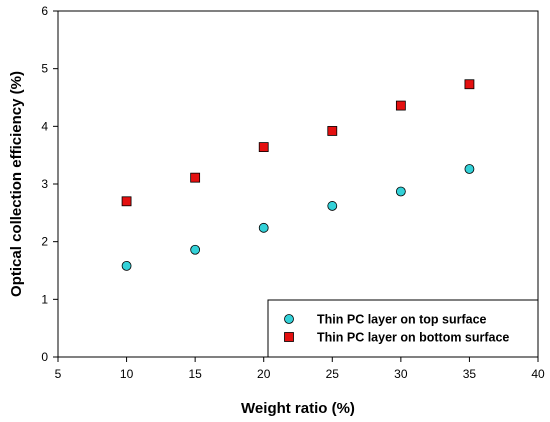 The width and height of the screenshot is (550, 422). What do you see at coordinates (44, 242) in the screenshot?
I see `y-tick-label: 2` at bounding box center [44, 242].